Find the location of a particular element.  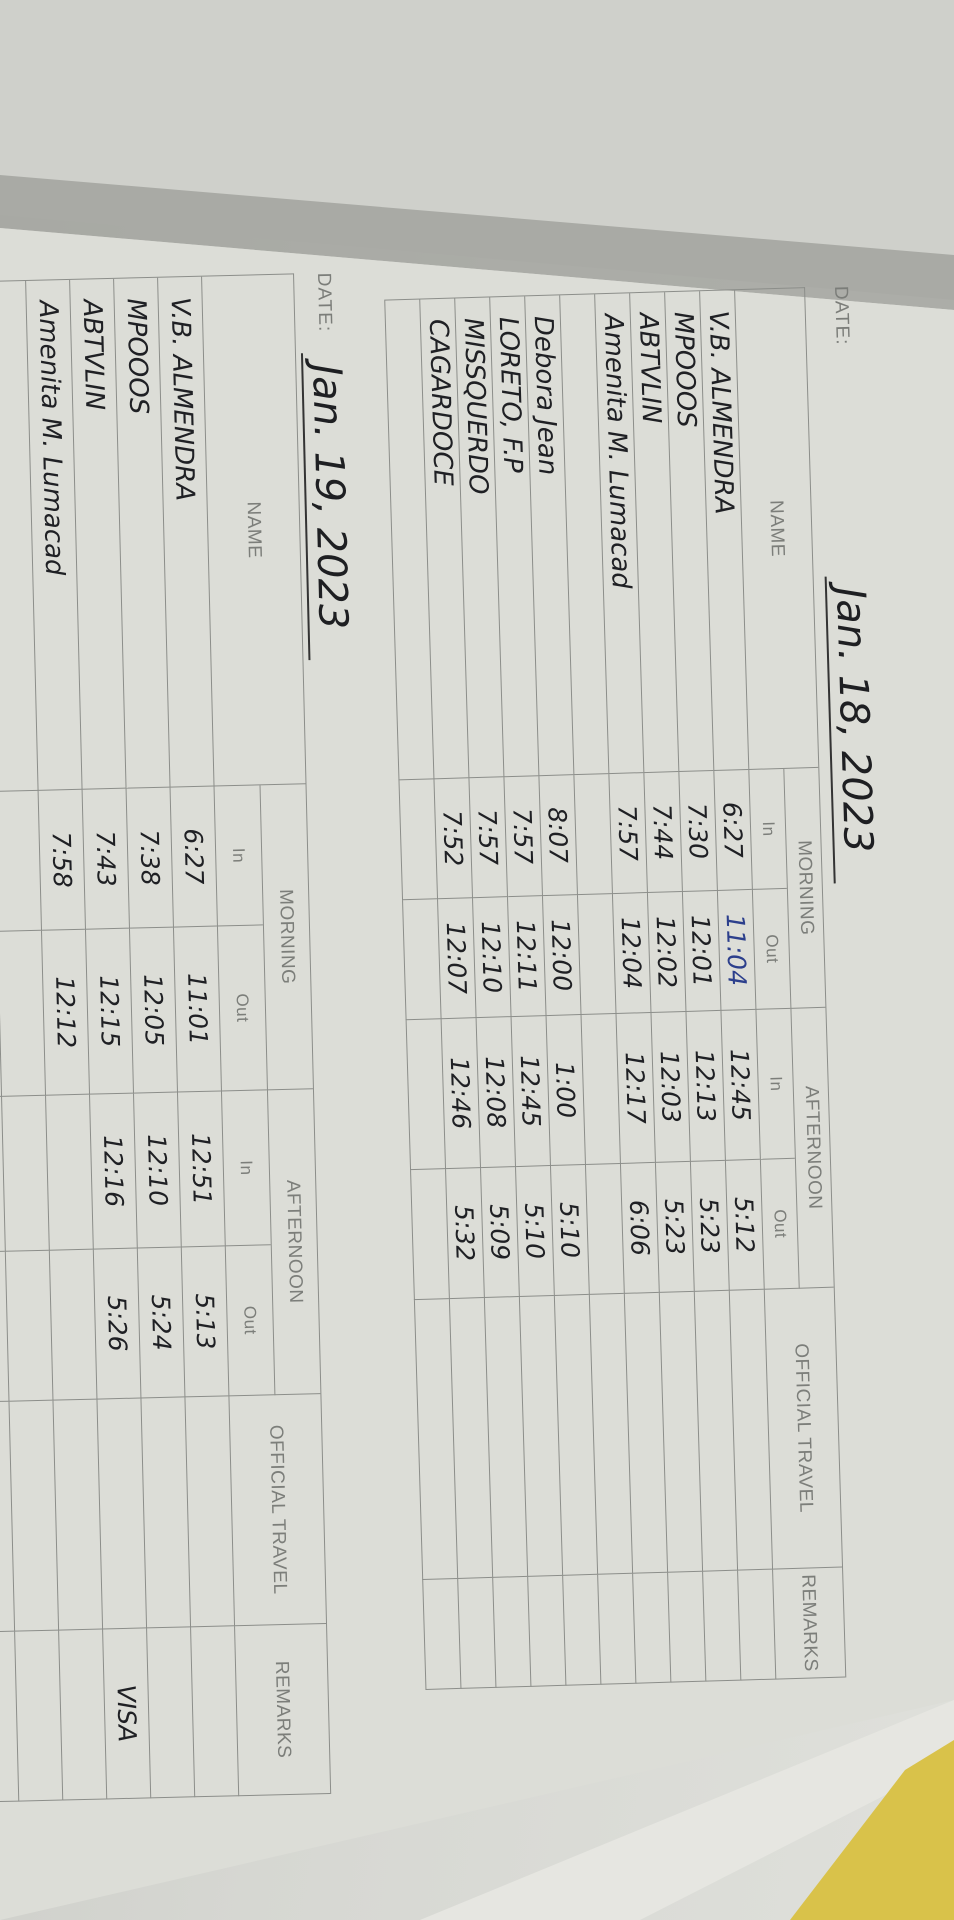

date-value: Jan. 18, 2023 is located at coordinates (853, 729).